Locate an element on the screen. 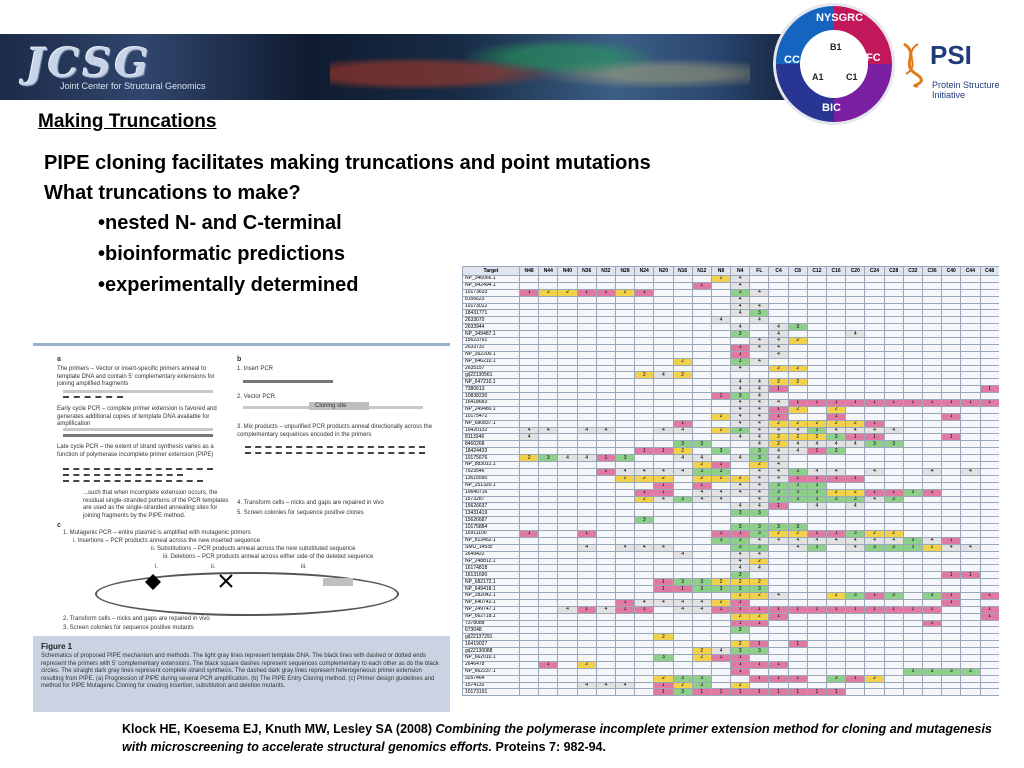 This screenshot has width=1024, height=768. table-row: 15626687 3 is located at coordinates (730, 520).